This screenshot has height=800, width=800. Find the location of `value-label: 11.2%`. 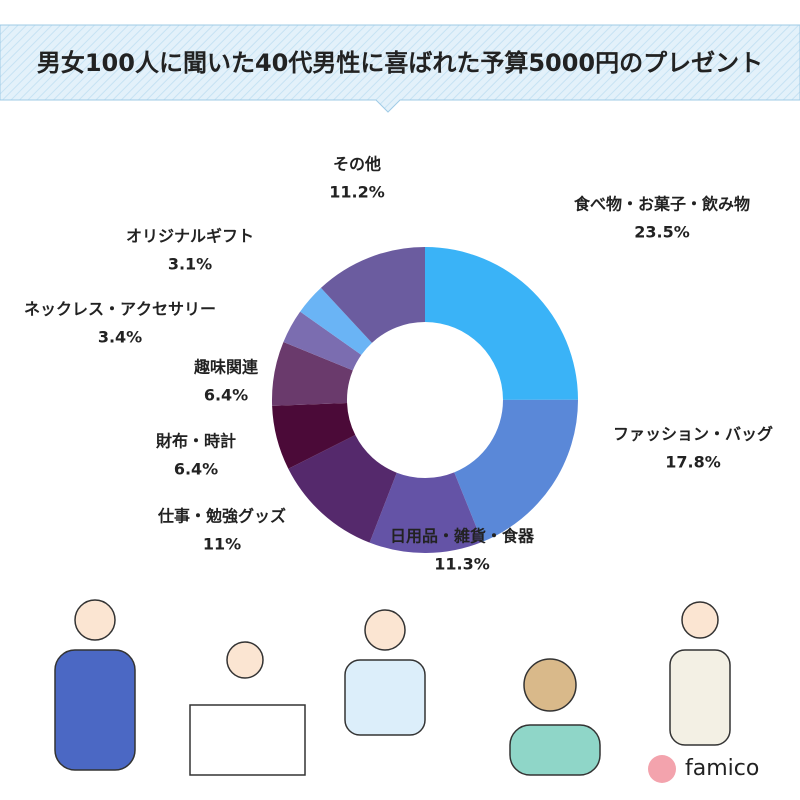

value-label: 11.2% is located at coordinates (357, 192).